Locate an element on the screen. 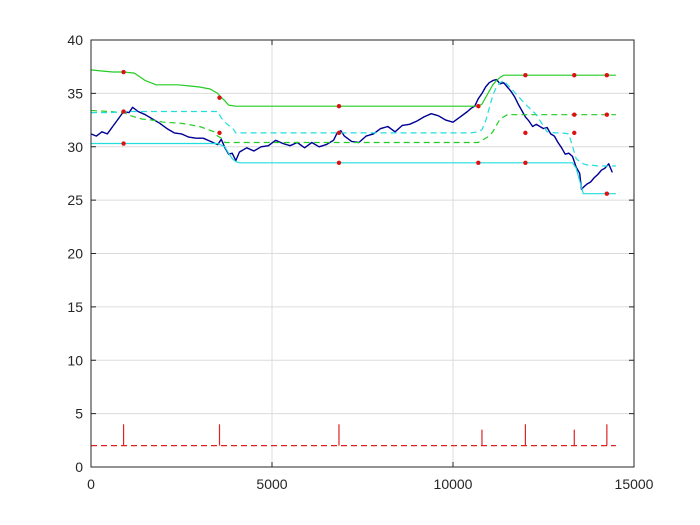 The height and width of the screenshot is (525, 700). y-tick-label: 15 is located at coordinates (75, 307).